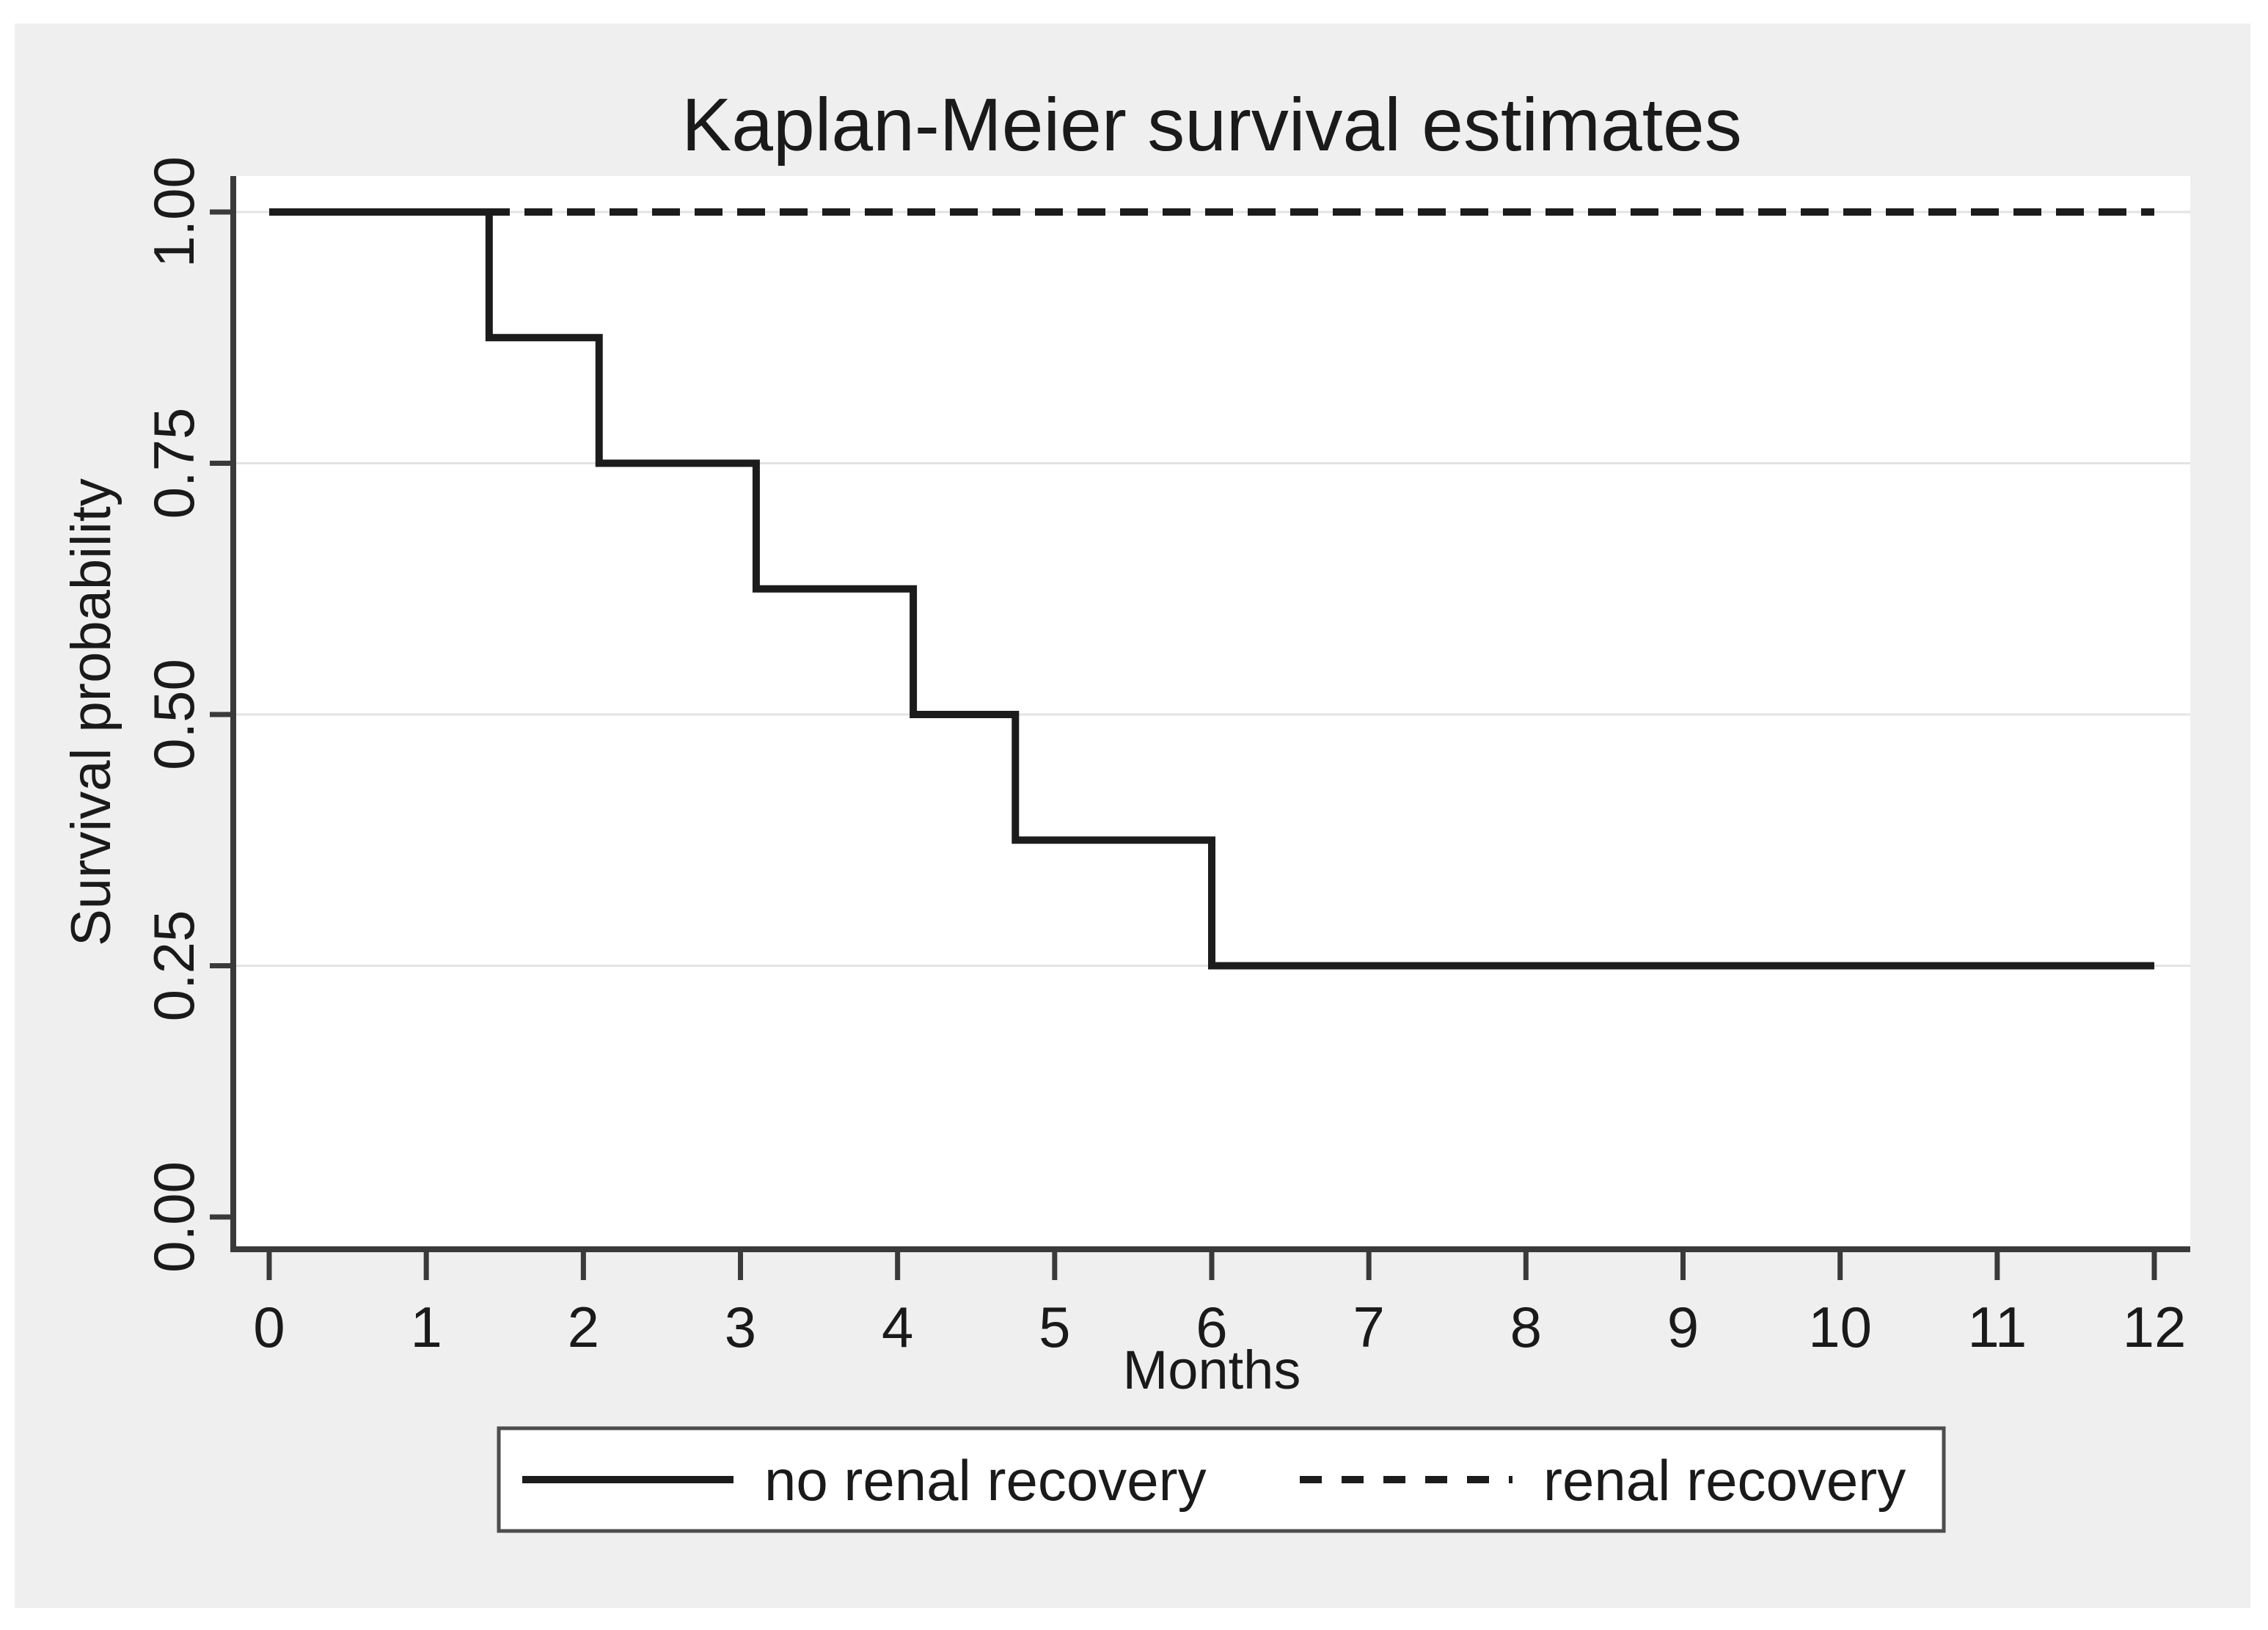  What do you see at coordinates (174, 1217) in the screenshot?
I see `y-tick-label: 0.00` at bounding box center [174, 1217].